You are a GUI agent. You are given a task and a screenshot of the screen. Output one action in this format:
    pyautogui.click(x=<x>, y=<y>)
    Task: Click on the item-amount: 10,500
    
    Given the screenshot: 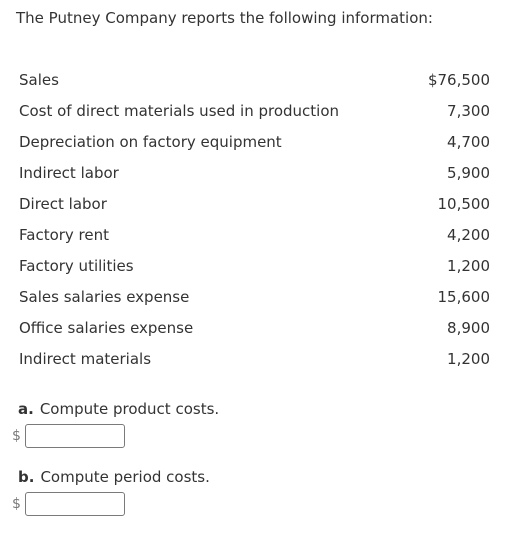 What is the action you would take?
    pyautogui.click(x=464, y=203)
    